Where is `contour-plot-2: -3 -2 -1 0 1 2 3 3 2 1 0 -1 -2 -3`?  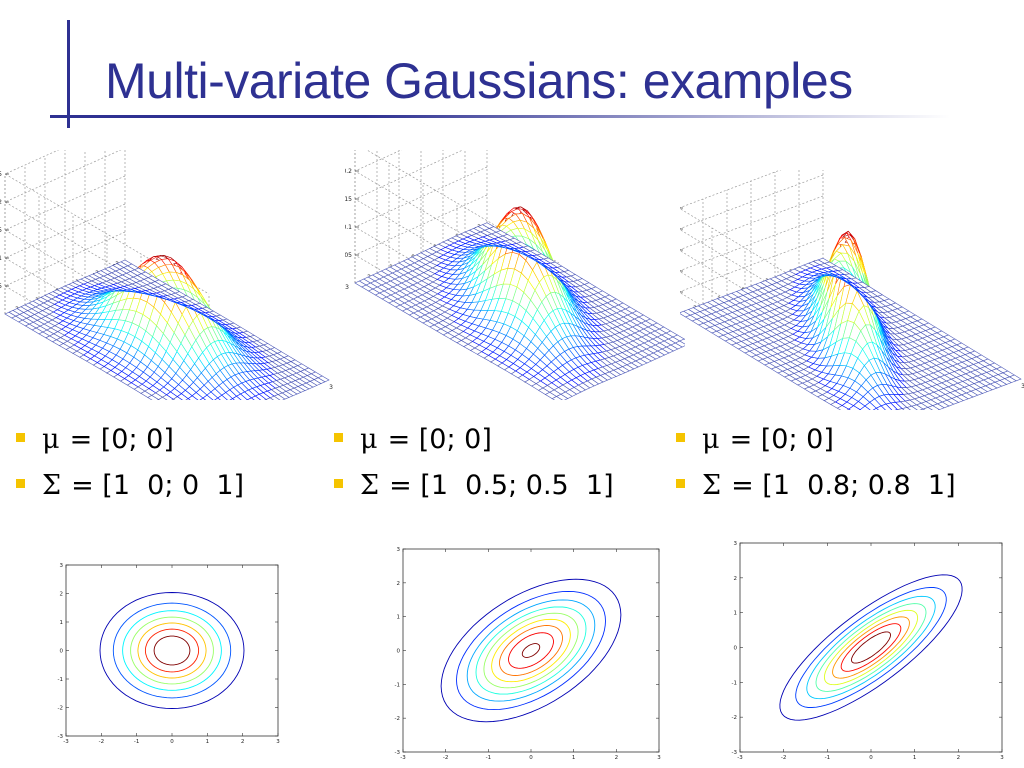 contour-plot-2: -3 -2 -1 0 1 2 3 3 2 1 0 -1 -2 -3 is located at coordinates (528, 654).